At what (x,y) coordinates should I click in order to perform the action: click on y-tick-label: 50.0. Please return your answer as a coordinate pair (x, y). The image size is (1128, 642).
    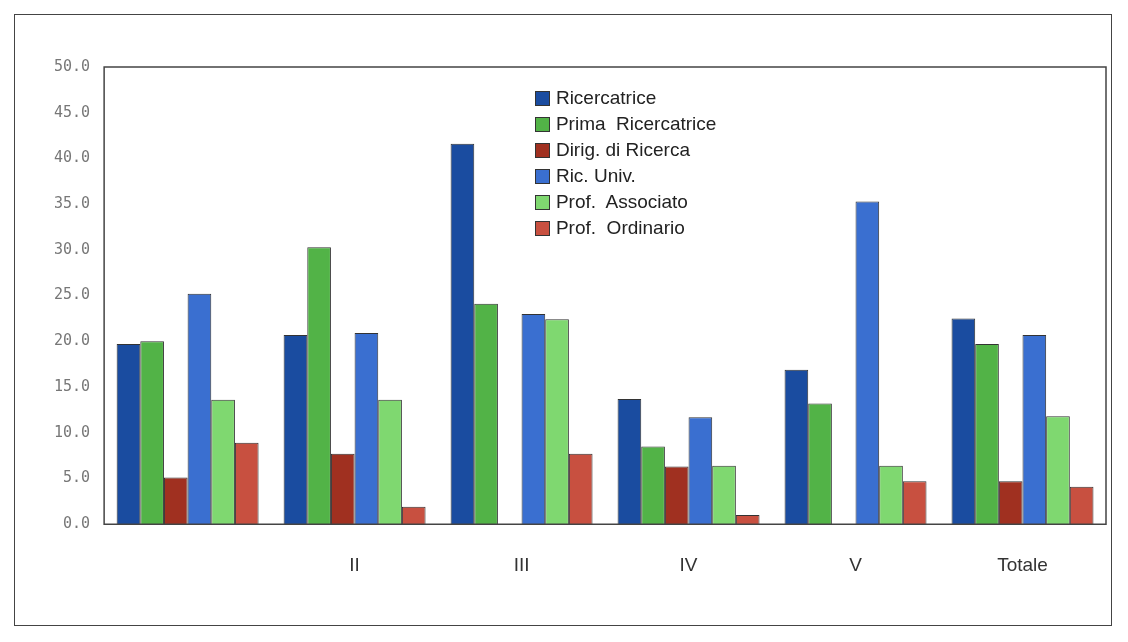
    Looking at the image, I should click on (72, 65).